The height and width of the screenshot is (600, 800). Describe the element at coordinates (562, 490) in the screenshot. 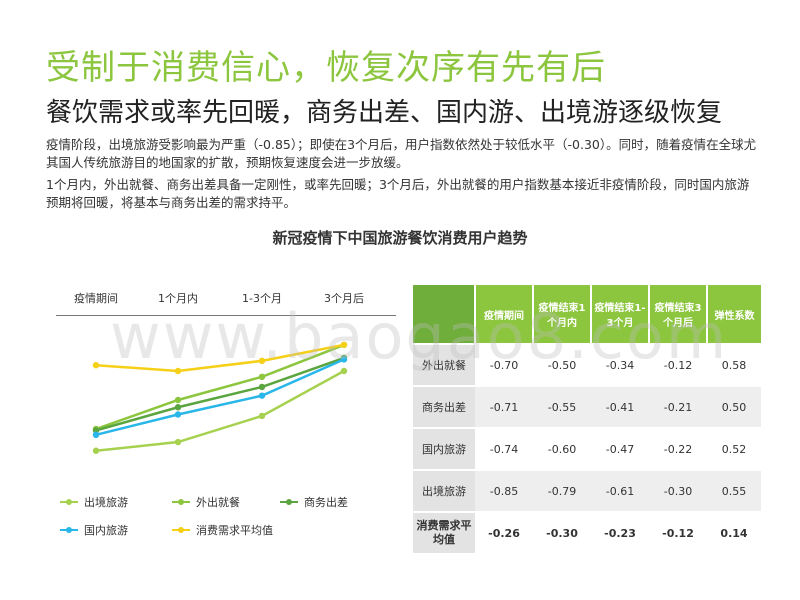

I see `table-cell: -0.79` at that location.